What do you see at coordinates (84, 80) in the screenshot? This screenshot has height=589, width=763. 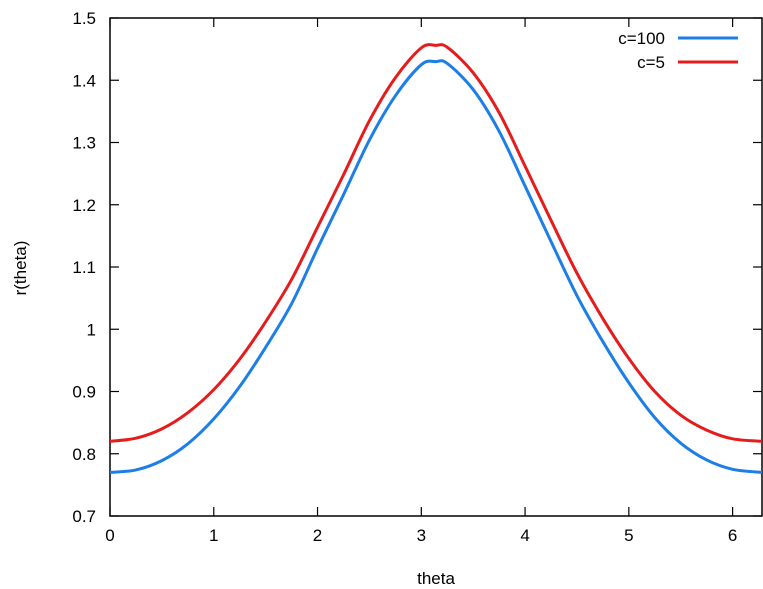 I see `y-tick-label: 1.4` at bounding box center [84, 80].